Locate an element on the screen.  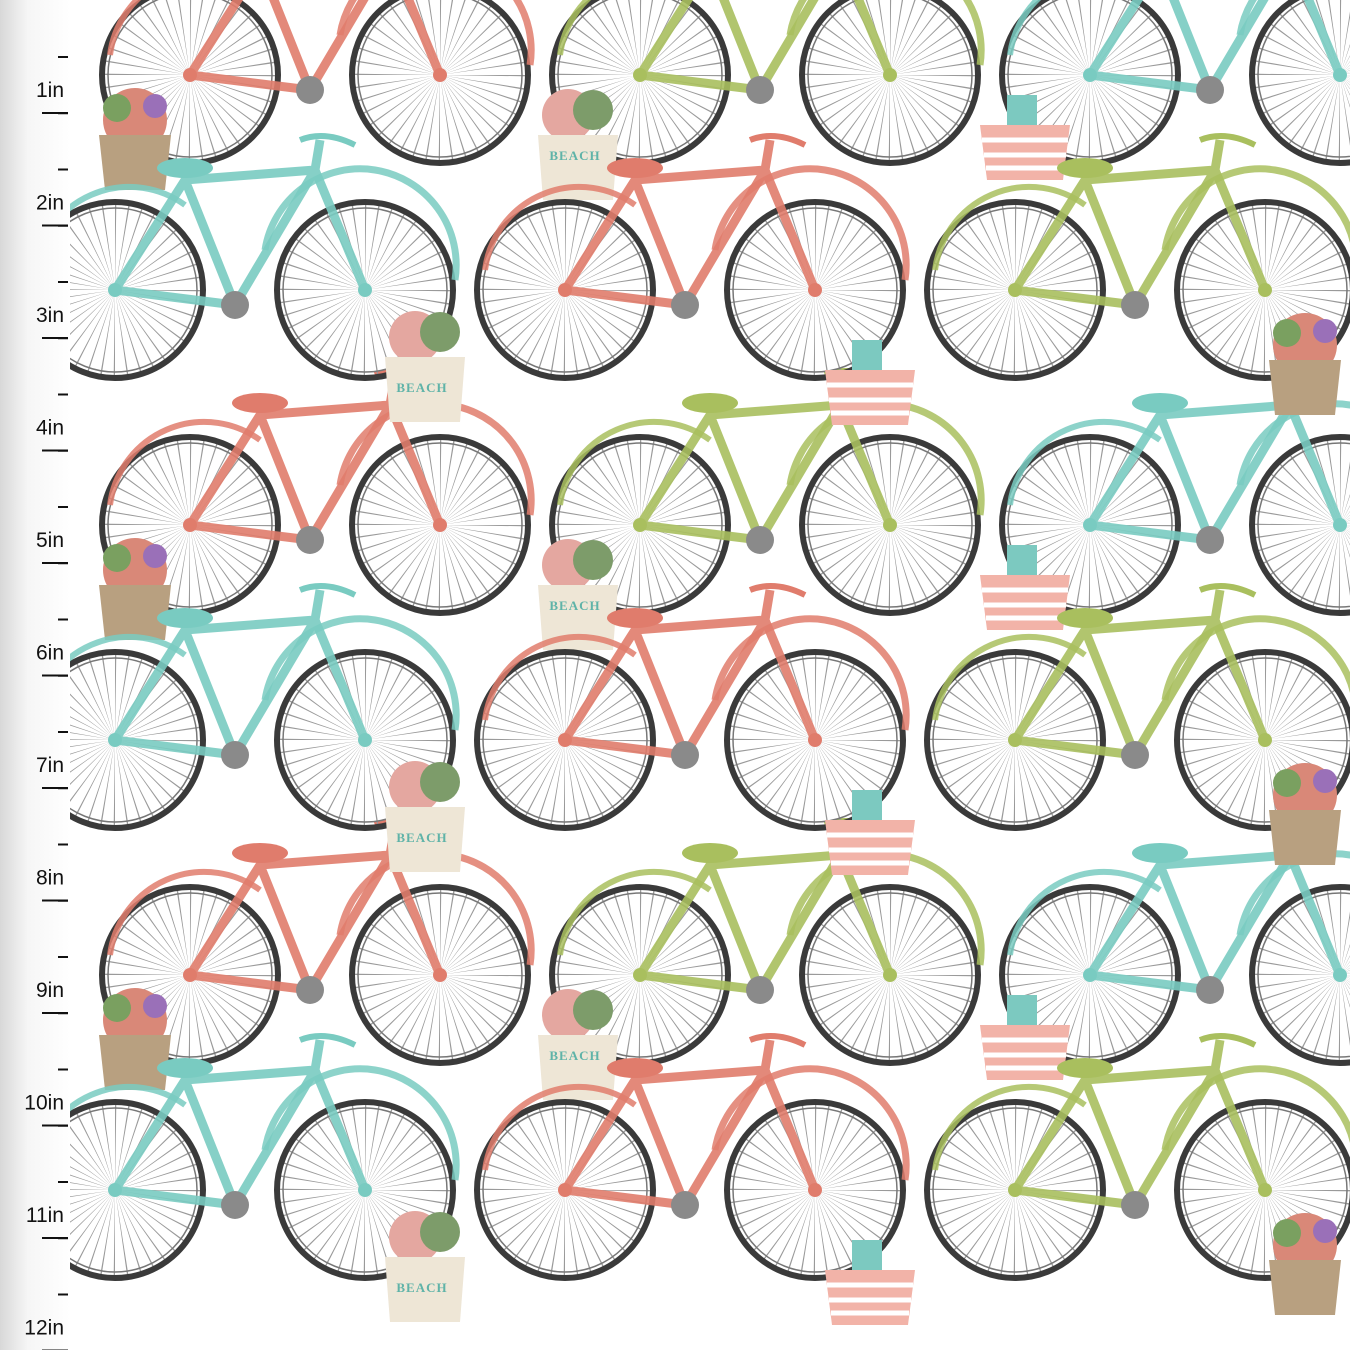
ruler-label: 11in is located at coordinates (45, 1215).